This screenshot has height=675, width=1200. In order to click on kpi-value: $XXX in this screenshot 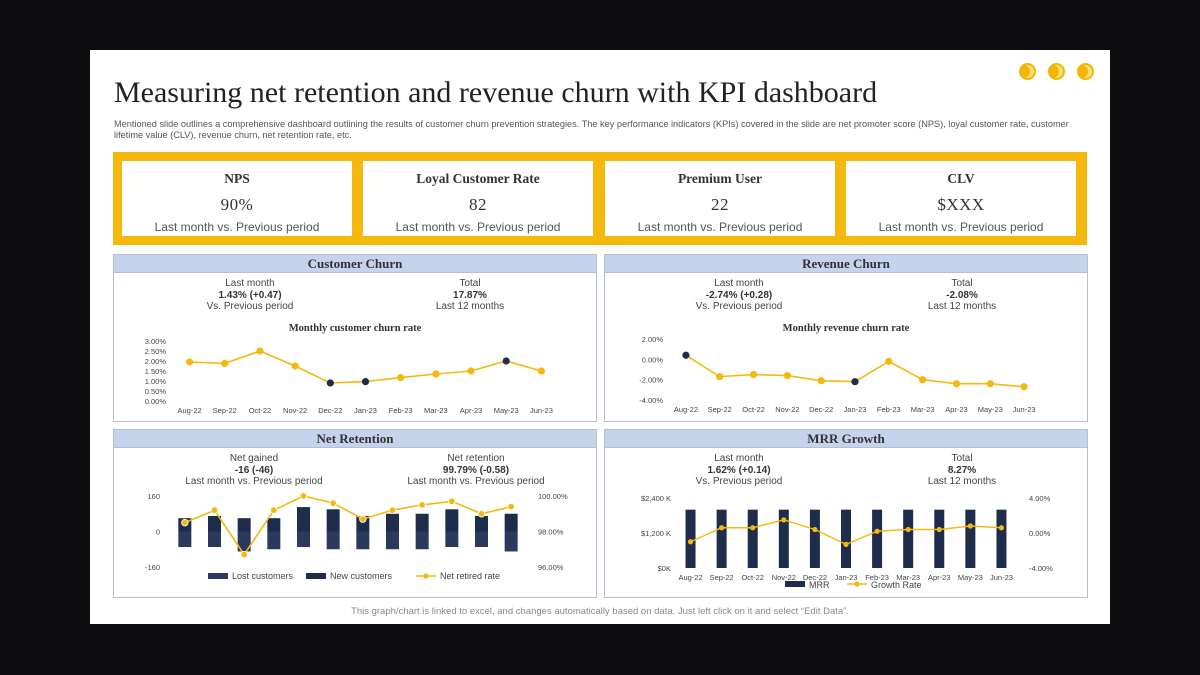, I will do `click(961, 204)`.